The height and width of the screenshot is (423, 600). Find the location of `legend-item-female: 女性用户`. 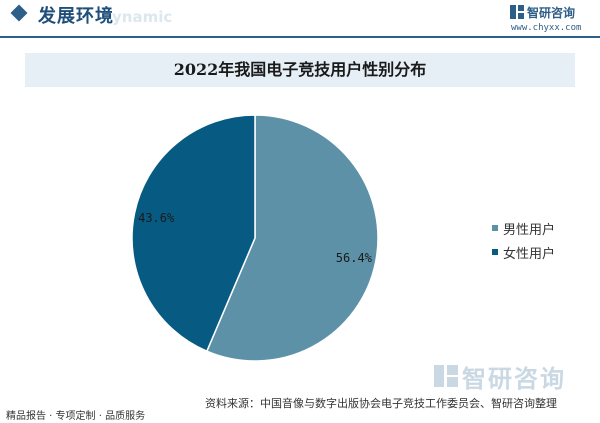

legend-item-female: 女性用户 is located at coordinates (523, 252).